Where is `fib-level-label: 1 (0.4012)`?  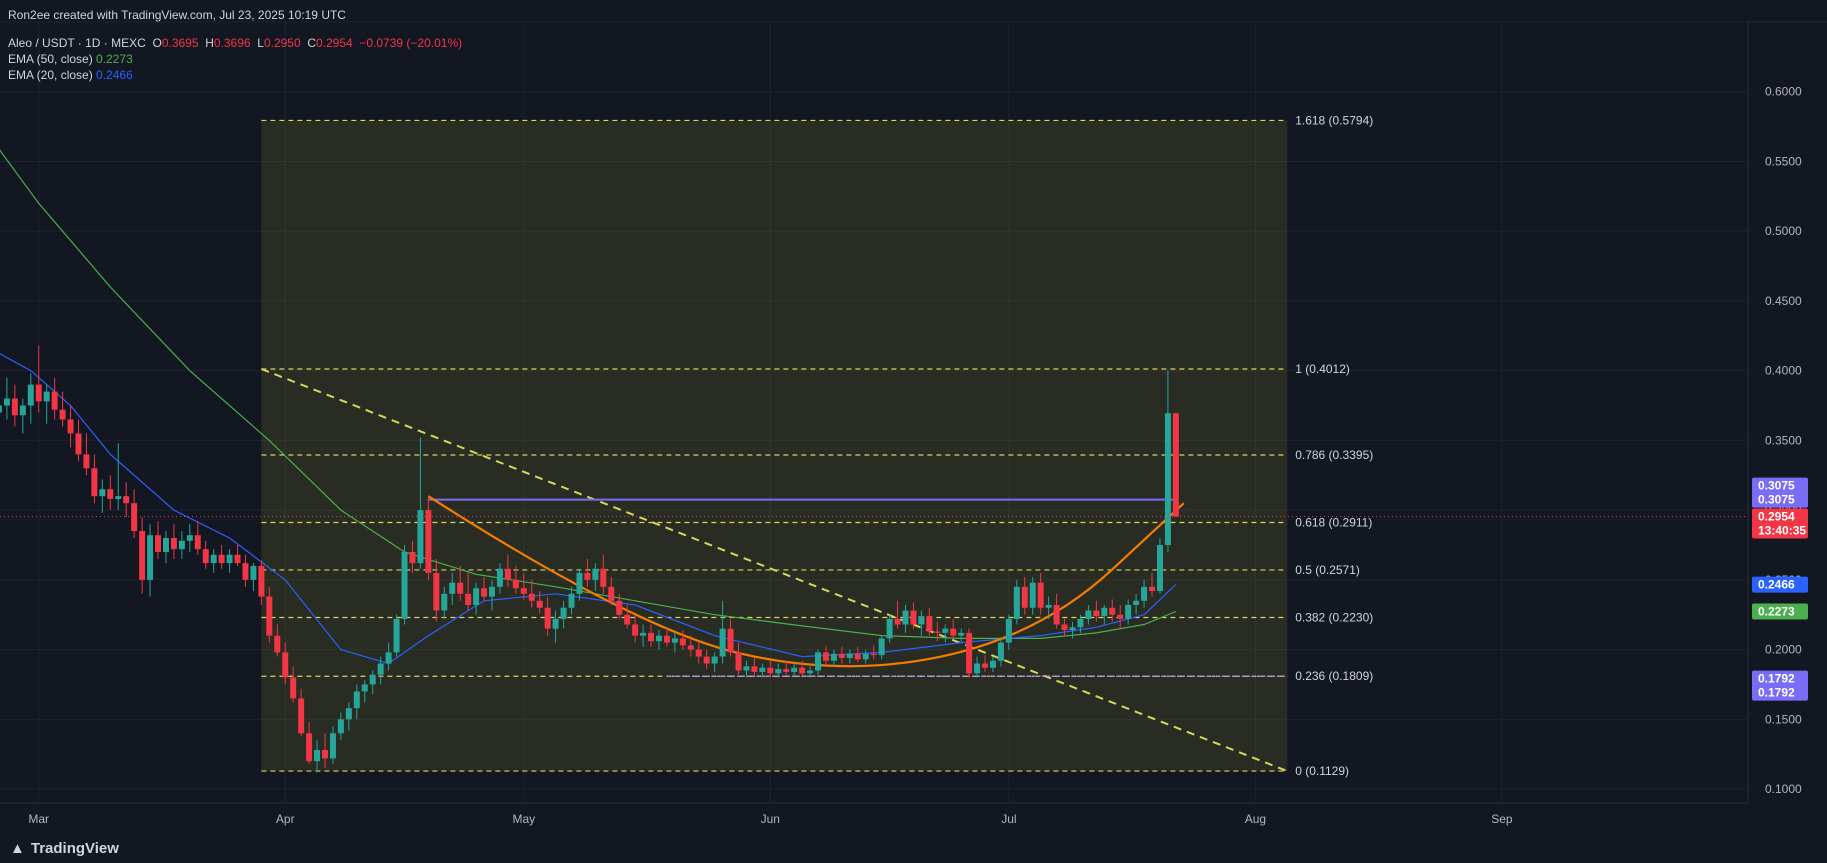 fib-level-label: 1 (0.4012) is located at coordinates (1322, 369).